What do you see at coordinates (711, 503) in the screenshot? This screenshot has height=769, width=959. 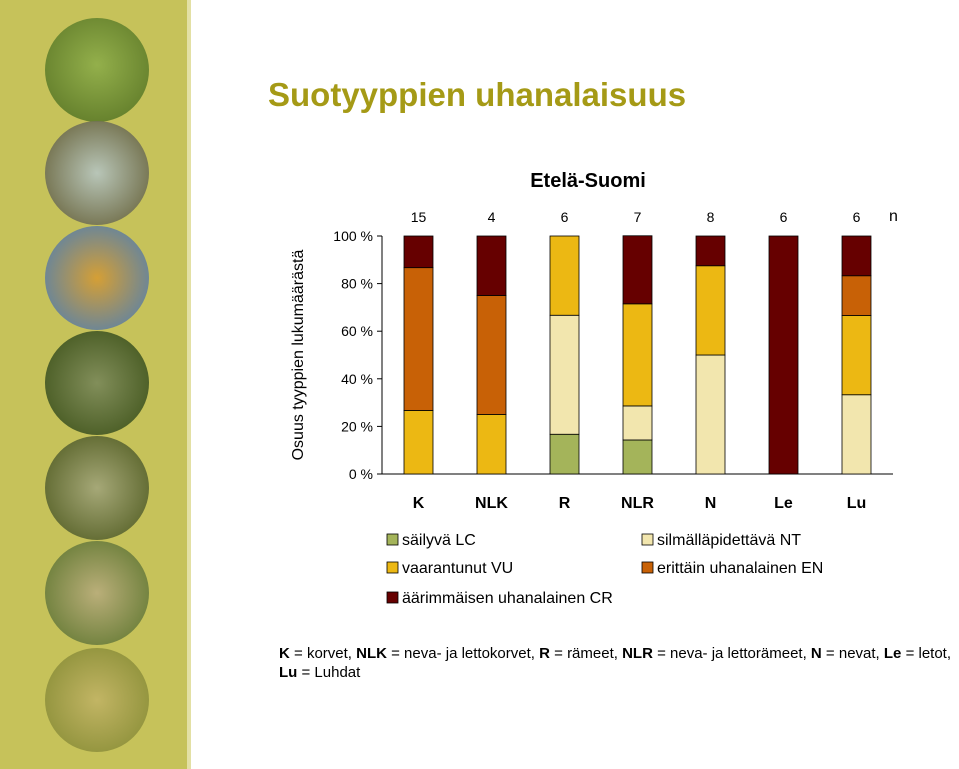 I see `x-tick-label: N` at bounding box center [711, 503].